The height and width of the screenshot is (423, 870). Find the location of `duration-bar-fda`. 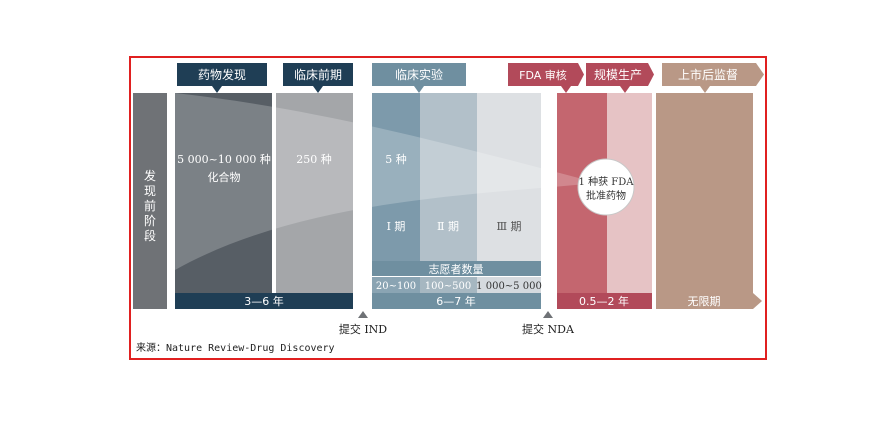

duration-bar-fda is located at coordinates (604, 301).